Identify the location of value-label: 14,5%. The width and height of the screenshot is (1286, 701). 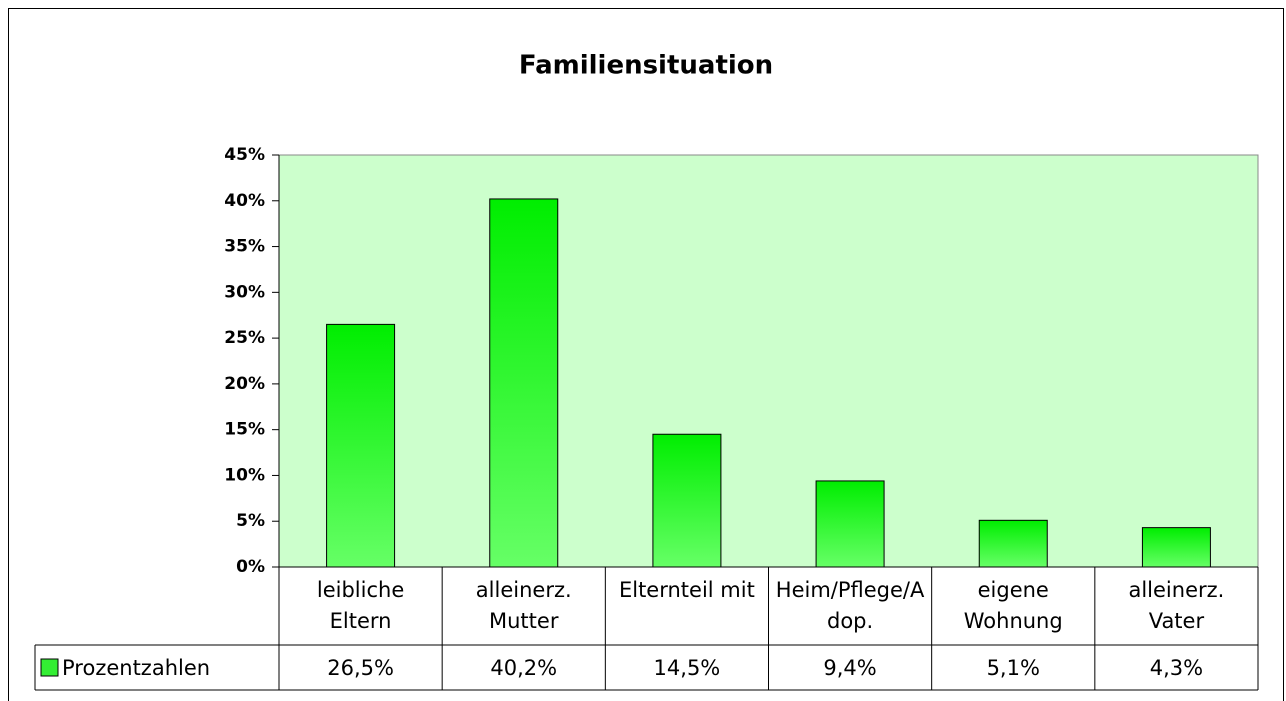
(687, 668).